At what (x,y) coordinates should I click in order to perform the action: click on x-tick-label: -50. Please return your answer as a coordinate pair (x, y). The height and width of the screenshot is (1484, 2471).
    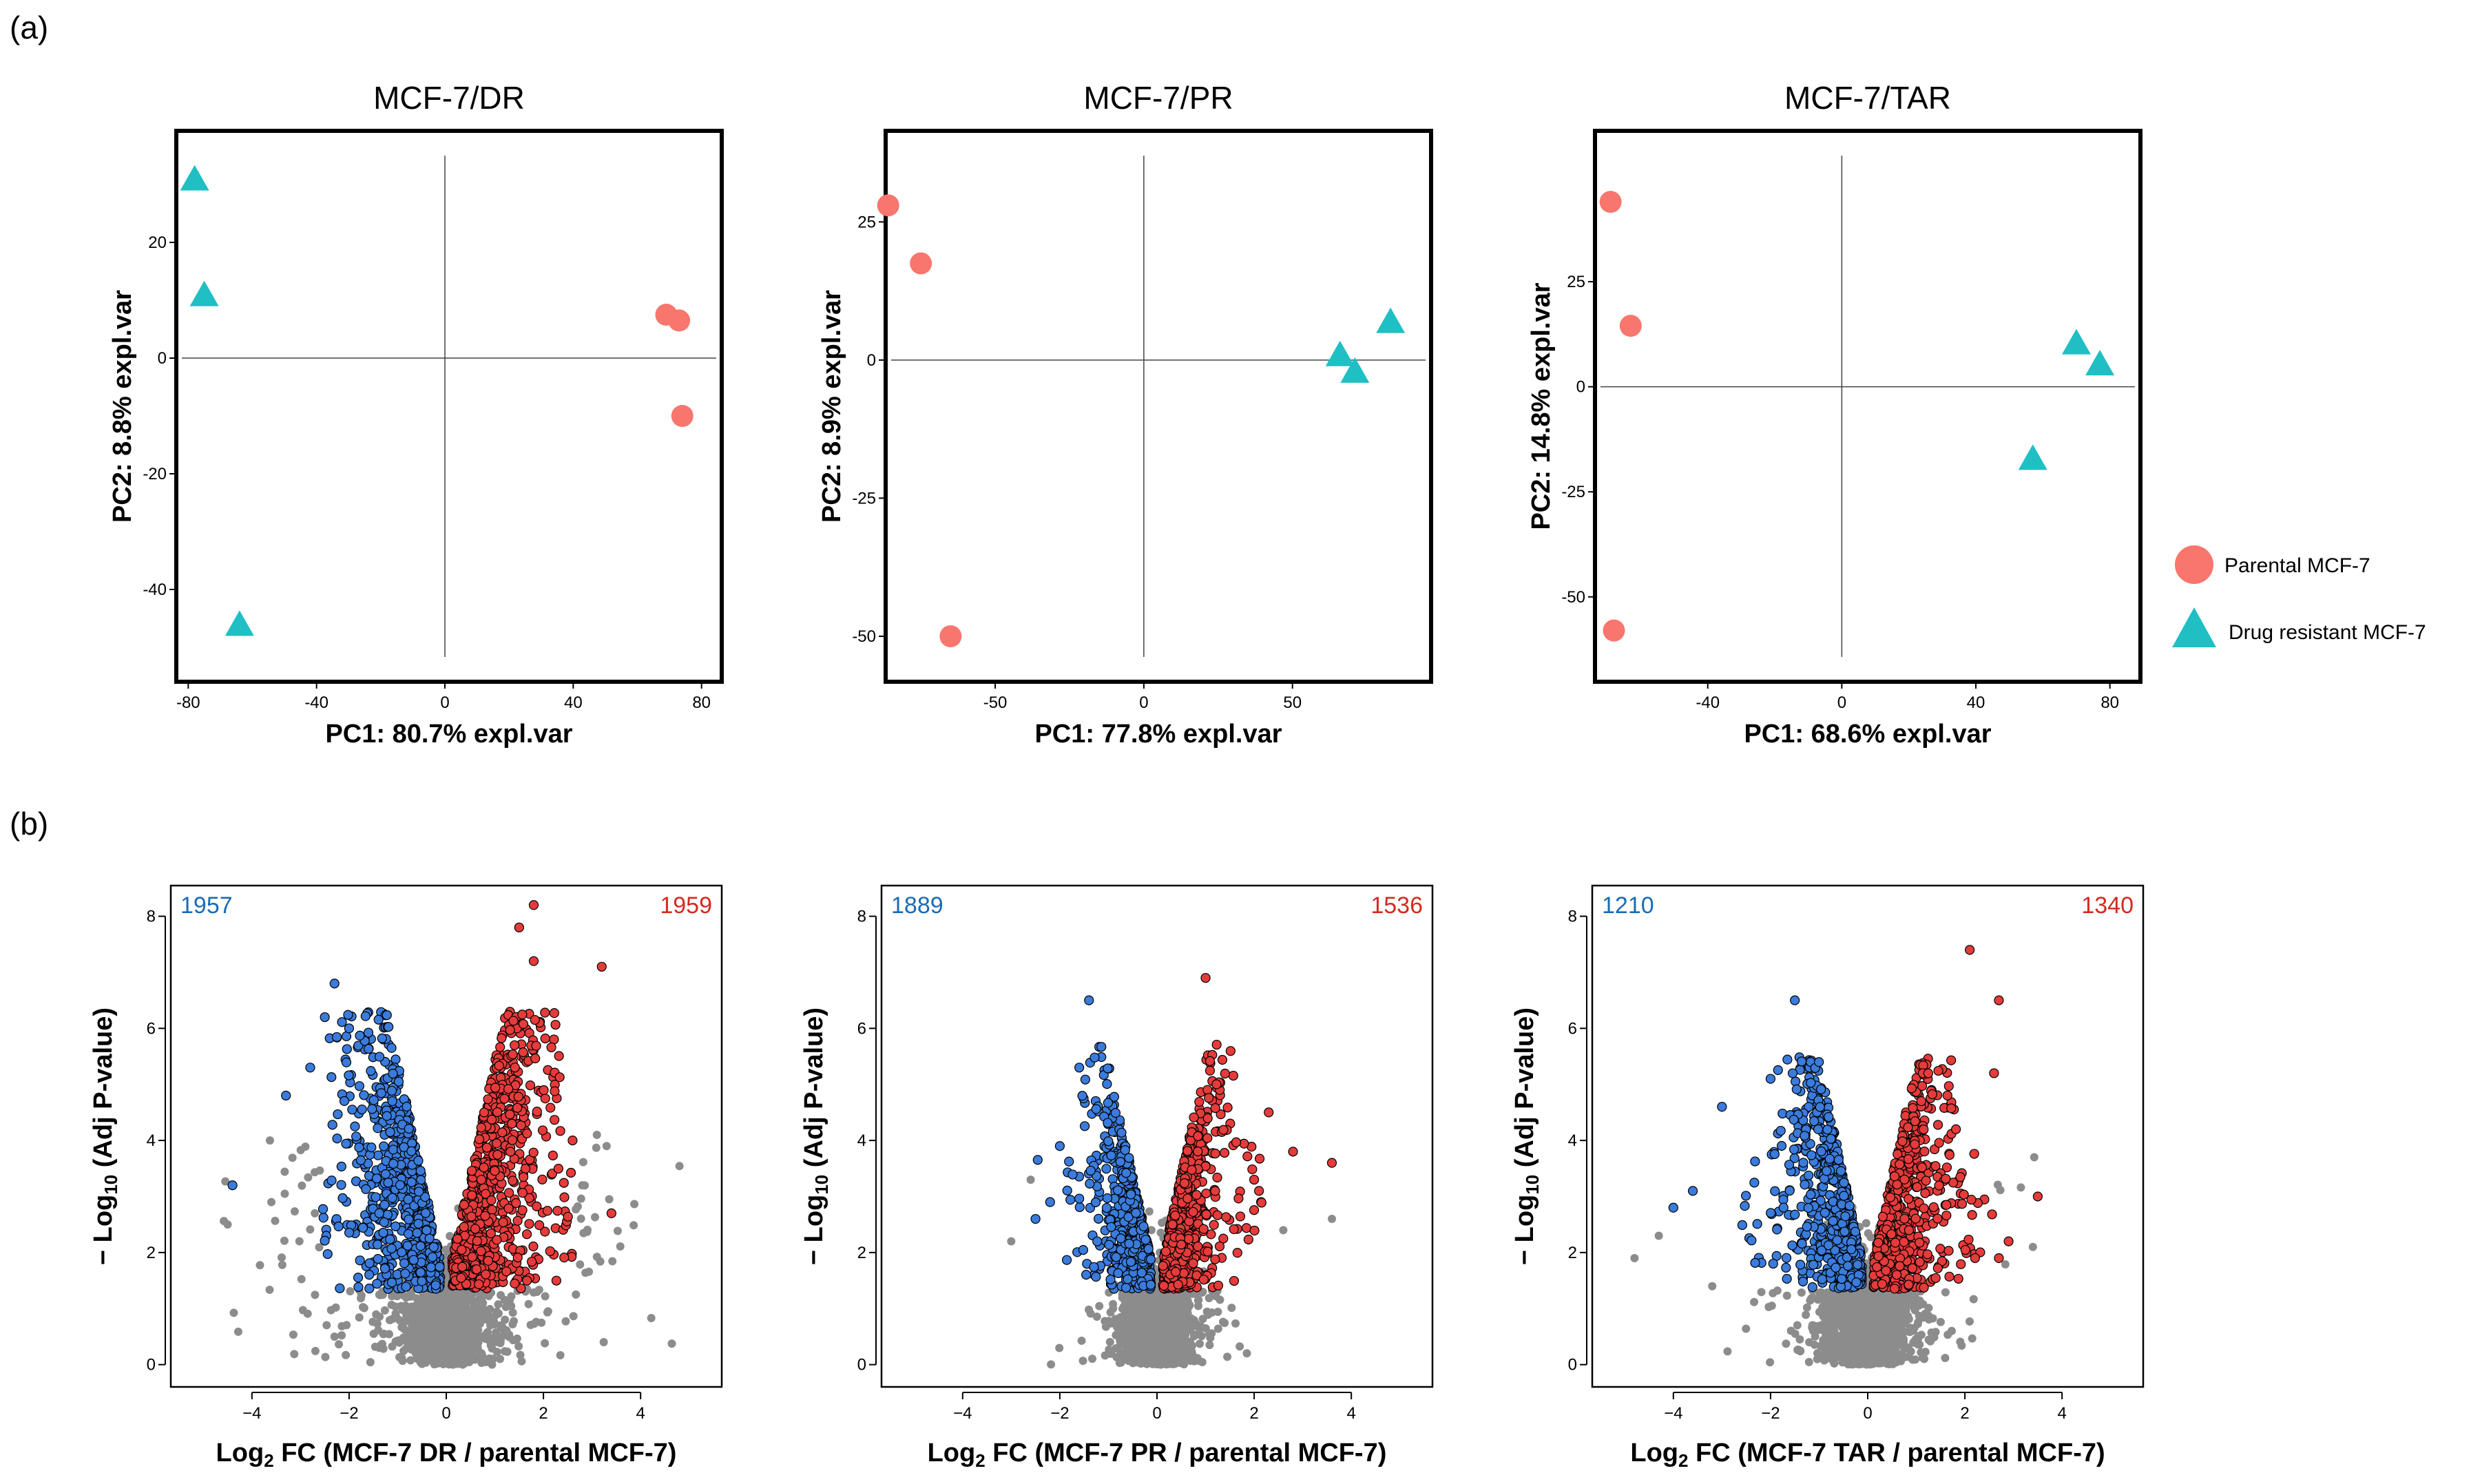
    Looking at the image, I should click on (995, 703).